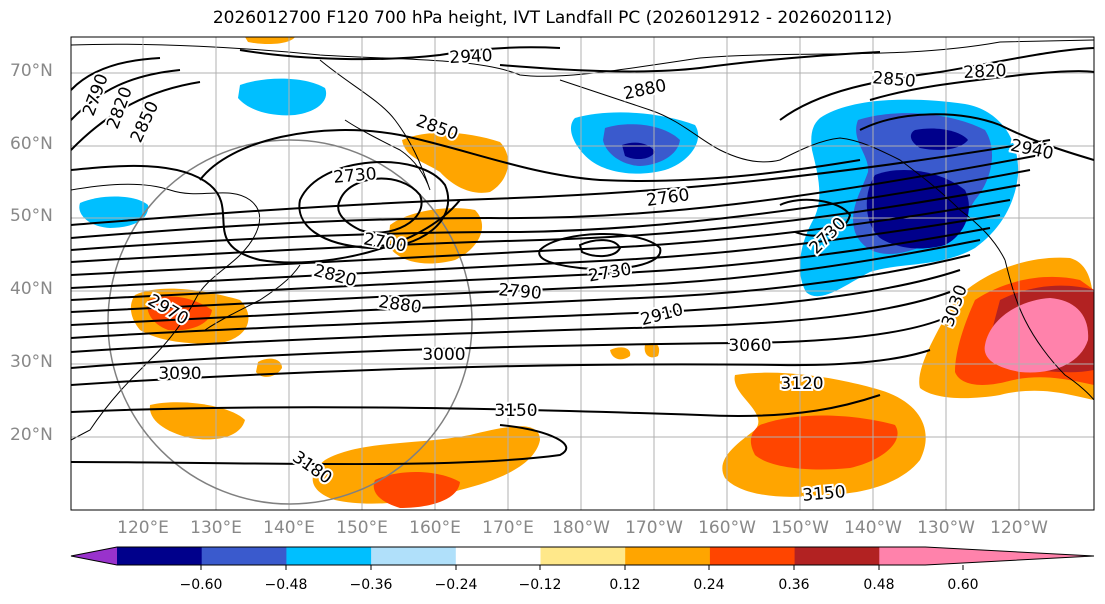 This screenshot has height=604, width=1105. I want to click on lon-label-130w: 130°W, so click(946, 528).